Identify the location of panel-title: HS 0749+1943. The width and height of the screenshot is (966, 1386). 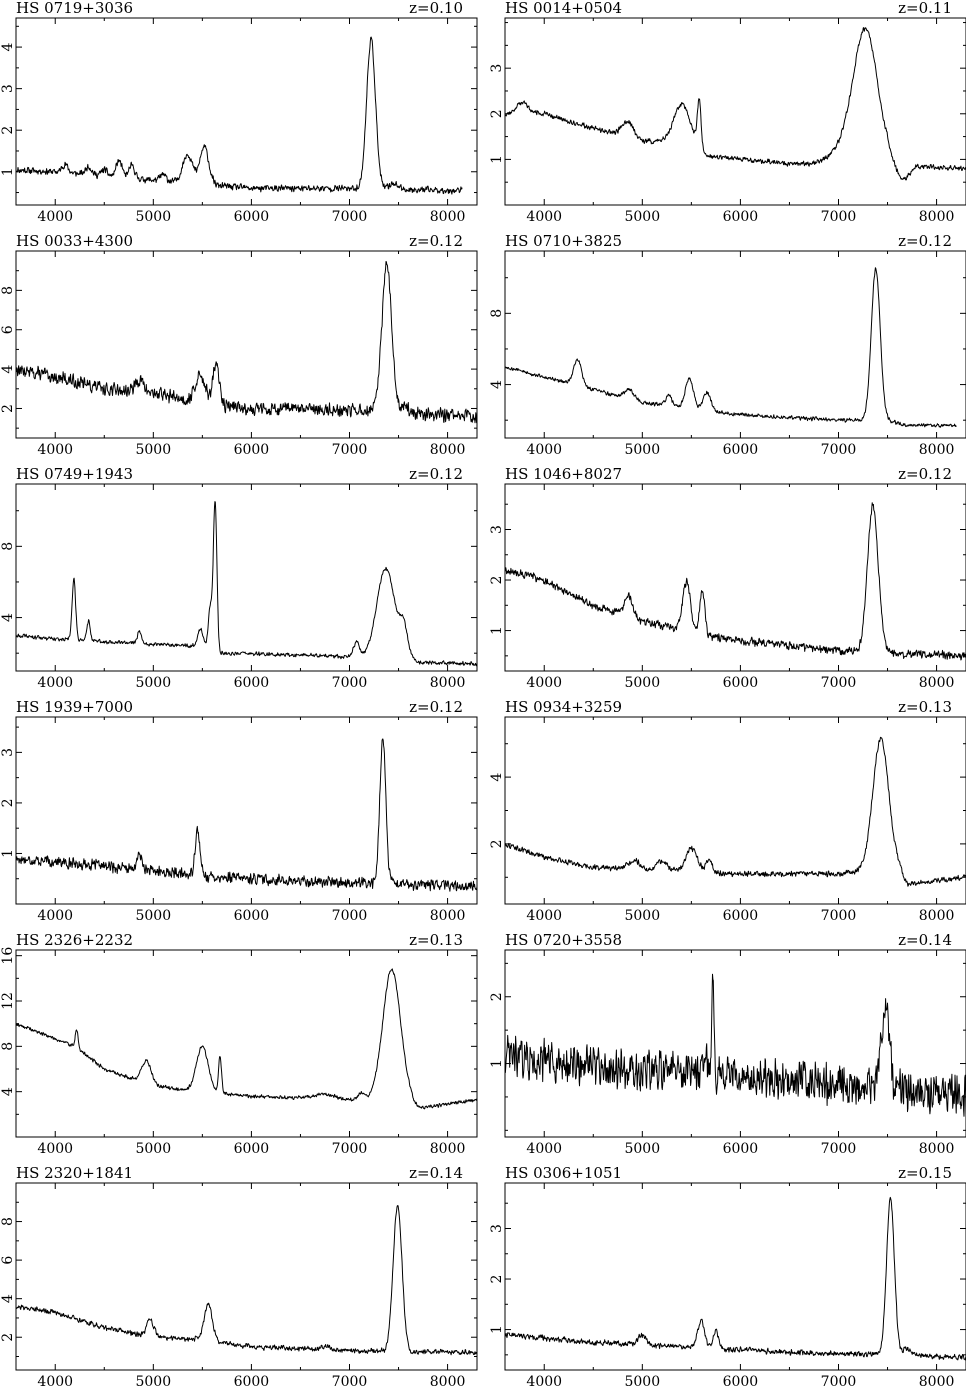
(74, 474).